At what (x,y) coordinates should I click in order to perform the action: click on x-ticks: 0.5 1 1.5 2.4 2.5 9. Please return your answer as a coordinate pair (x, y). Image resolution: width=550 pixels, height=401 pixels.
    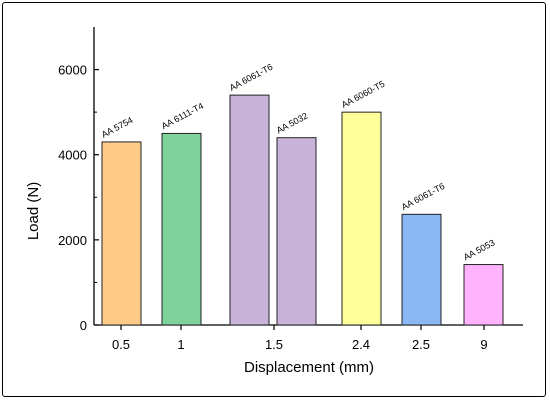
    Looking at the image, I should click on (300, 338).